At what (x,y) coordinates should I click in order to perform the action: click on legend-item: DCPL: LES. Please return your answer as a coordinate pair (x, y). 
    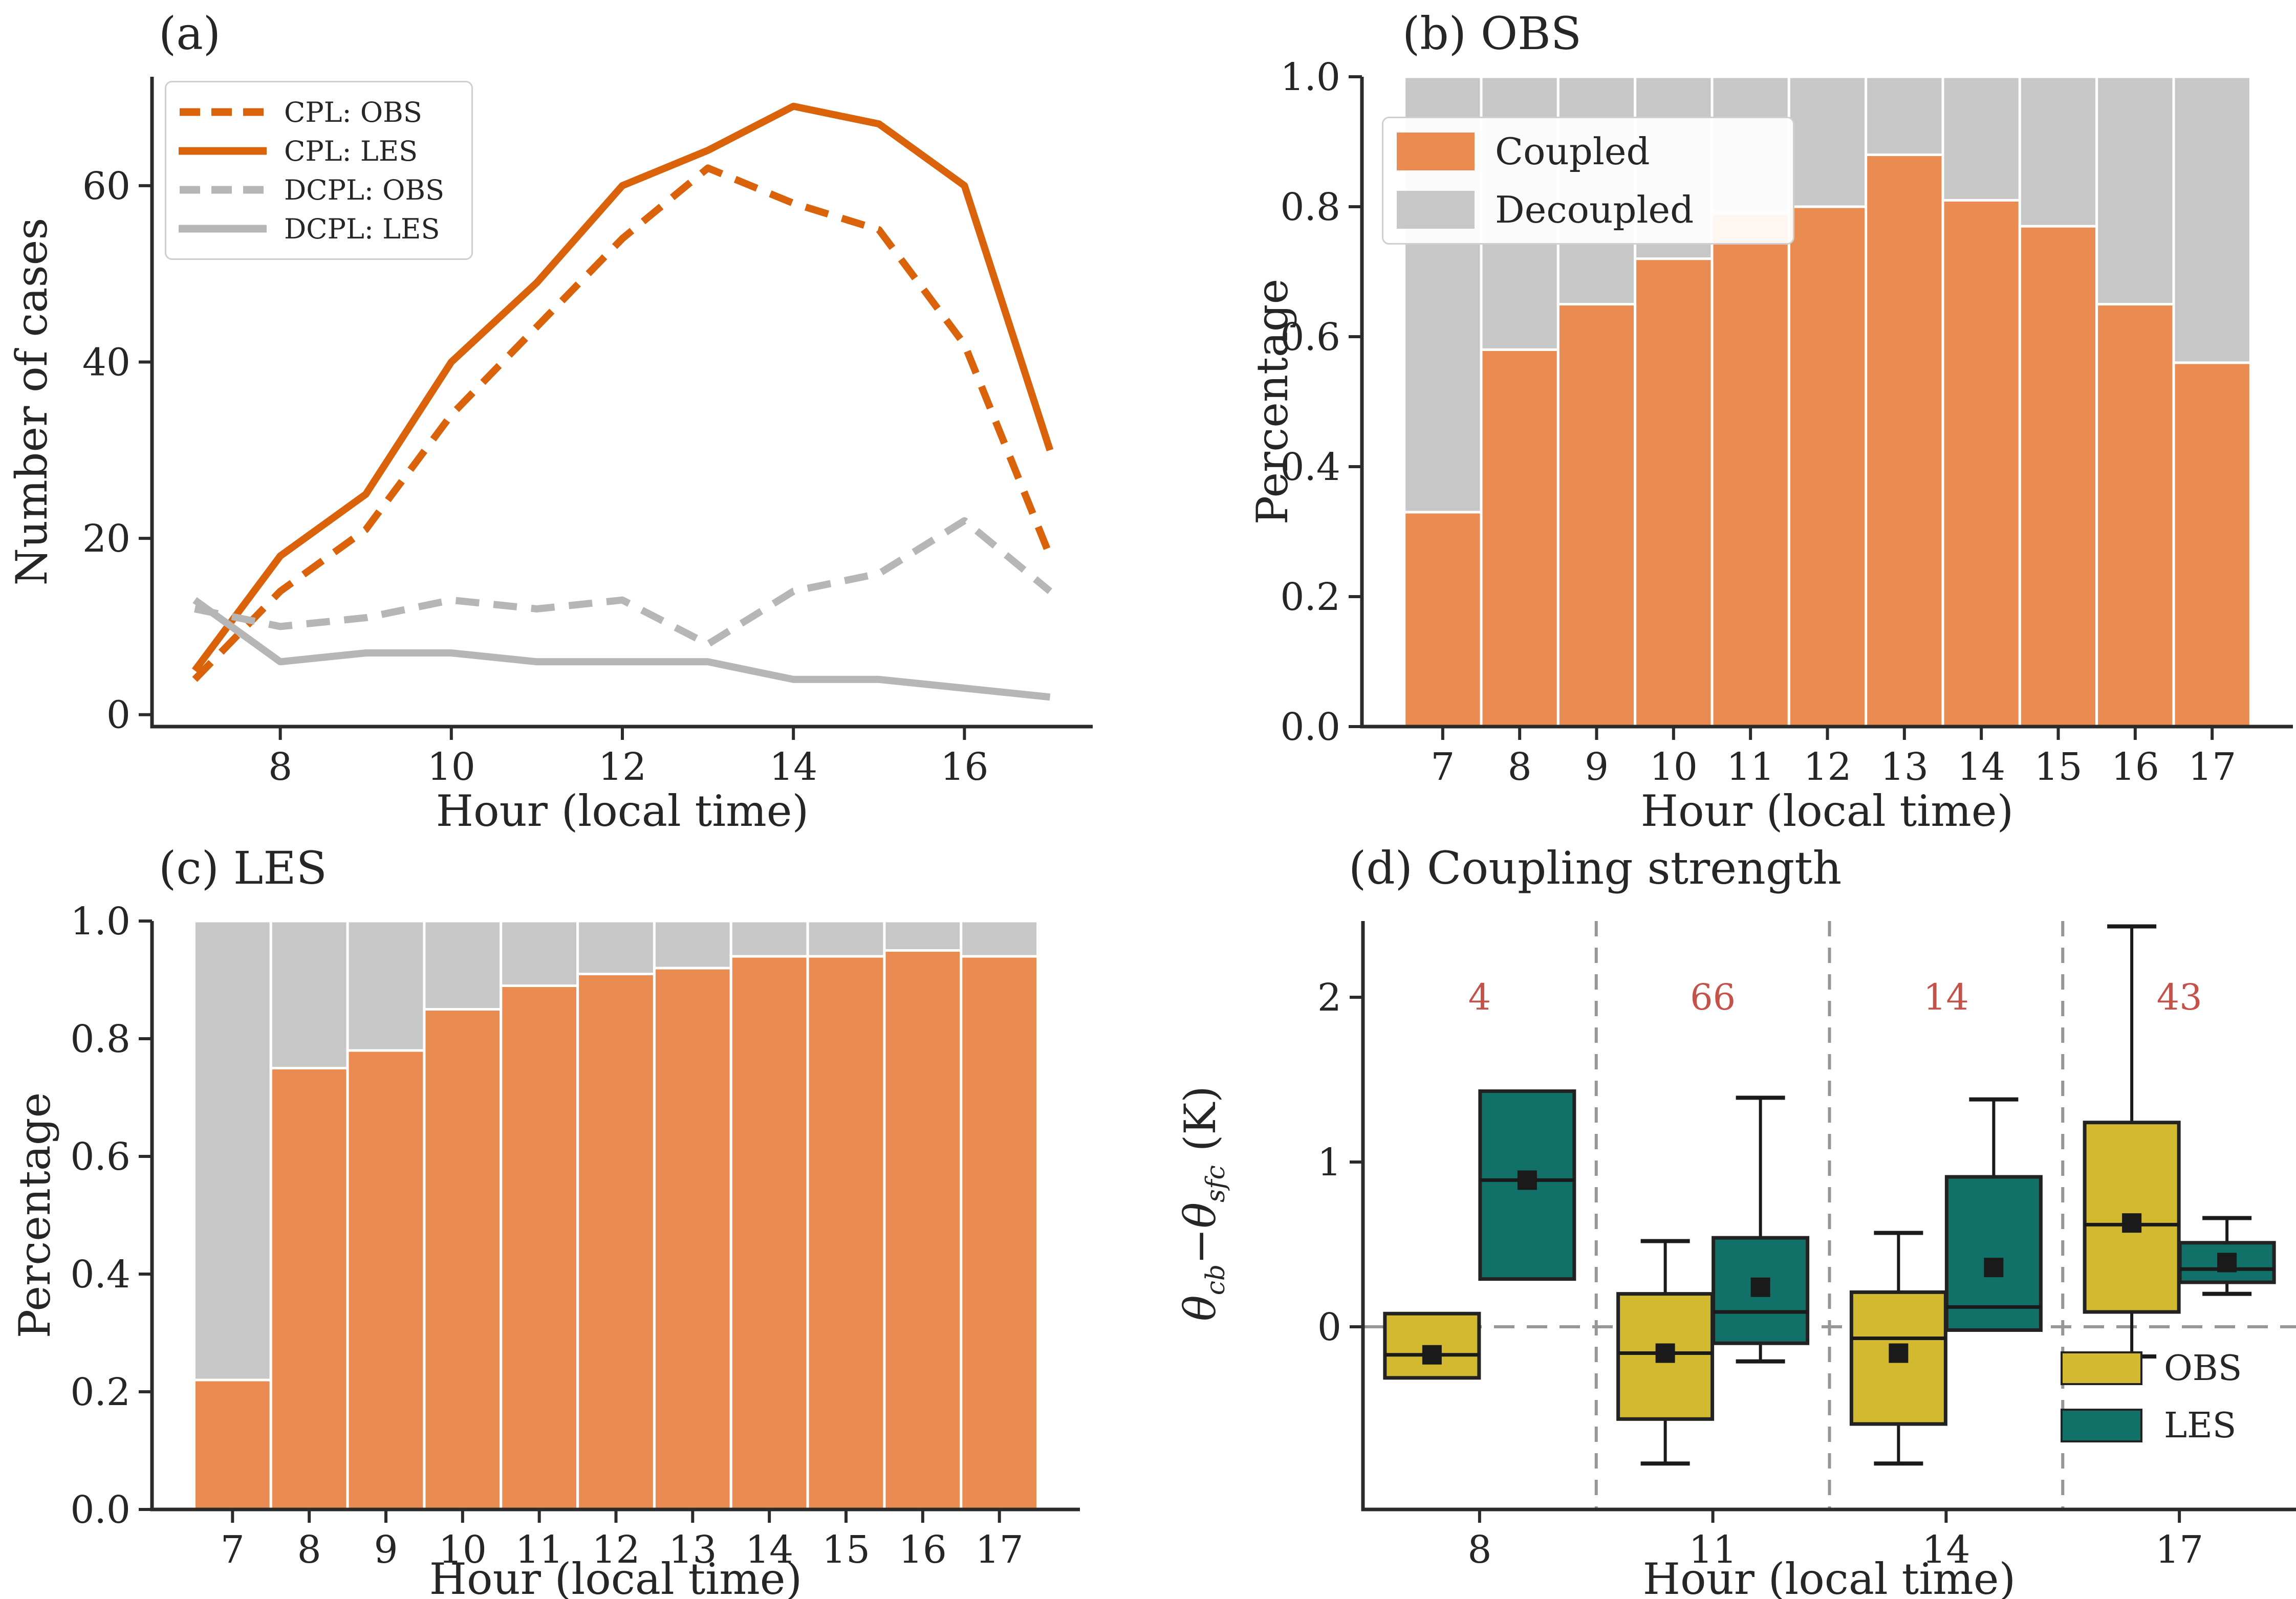
    Looking at the image, I should click on (319, 228).